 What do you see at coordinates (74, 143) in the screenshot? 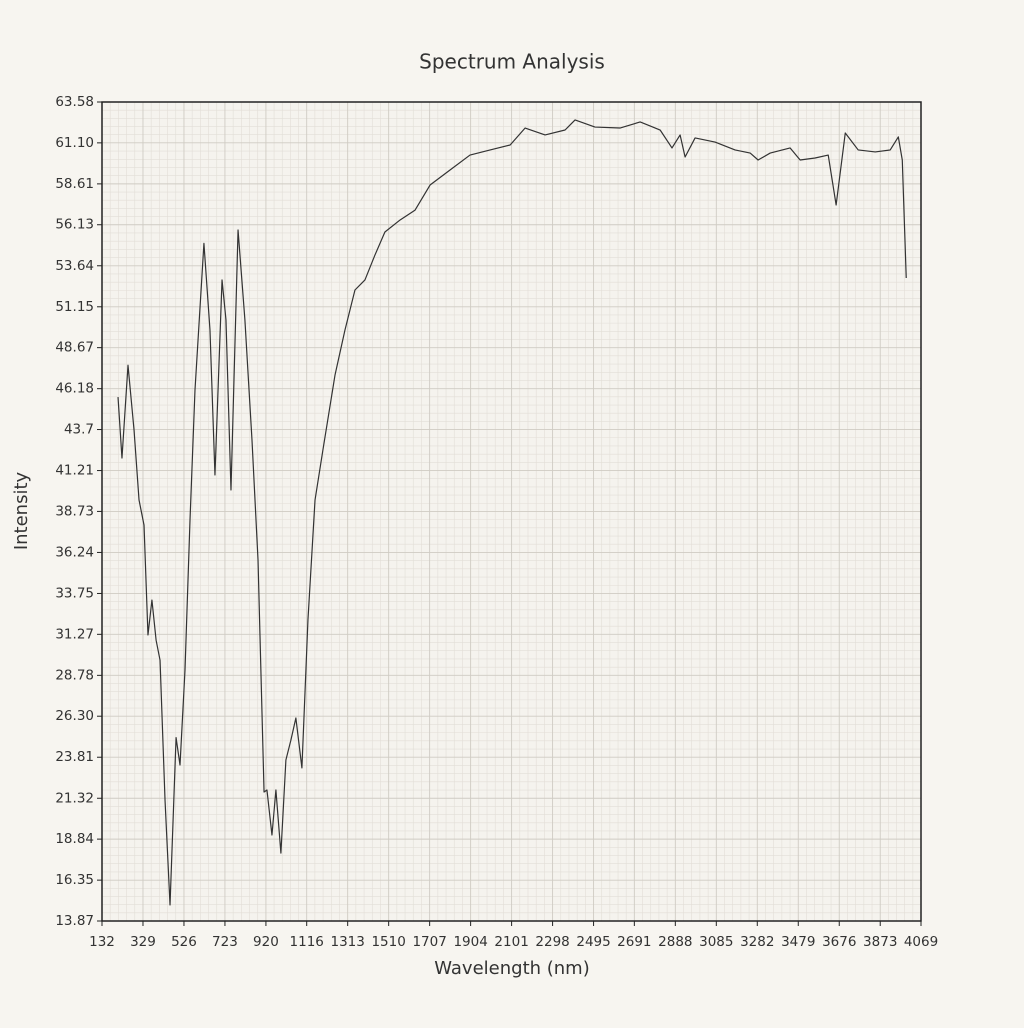
I see `y-tick-label: 61.10` at bounding box center [74, 143].